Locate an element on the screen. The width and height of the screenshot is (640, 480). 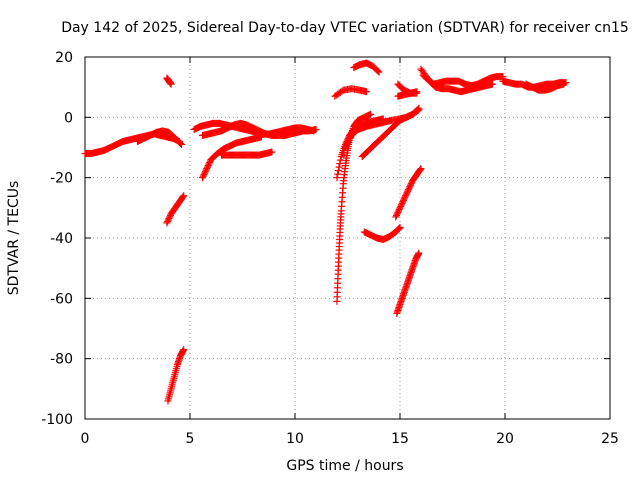
series-band-16h-b is located at coordinates (457, 83).